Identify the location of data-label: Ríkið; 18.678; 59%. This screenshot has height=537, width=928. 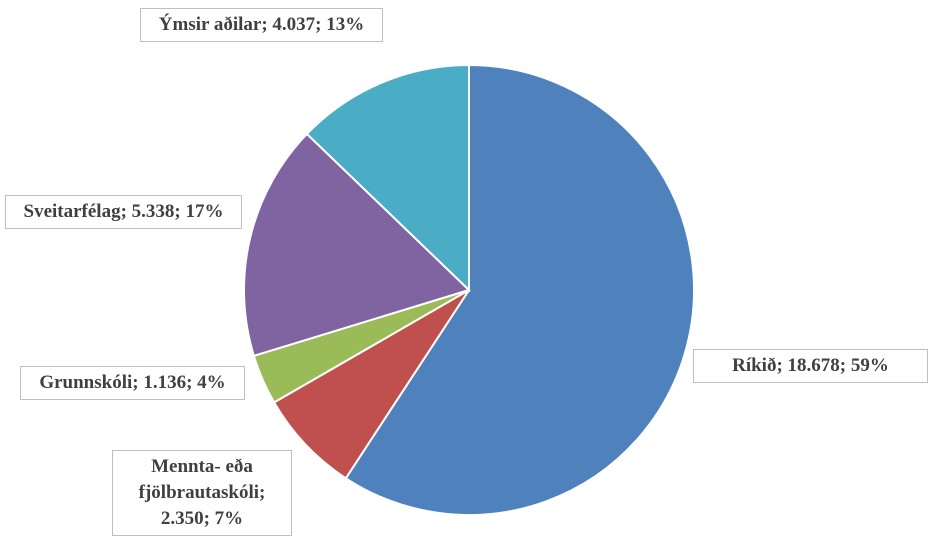
(810, 366).